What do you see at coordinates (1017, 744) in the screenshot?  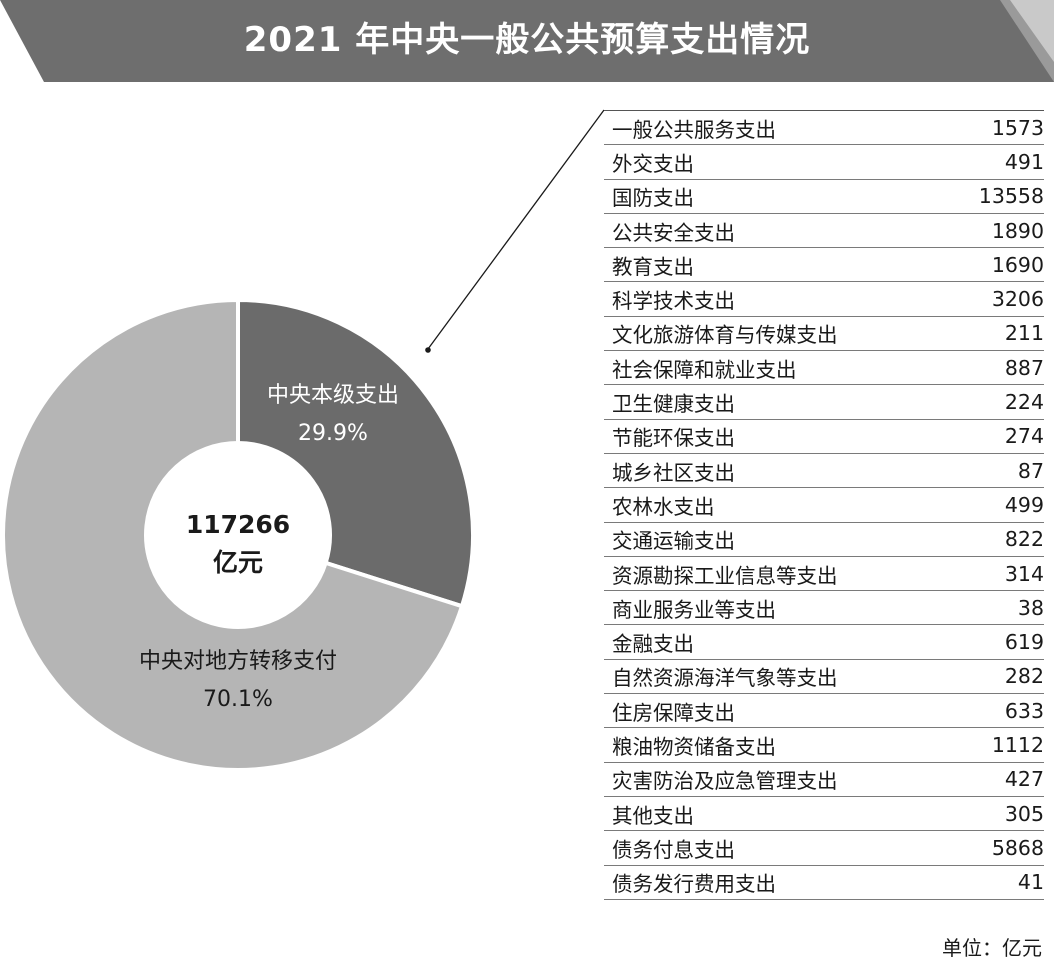 I see `row-value: 1112` at bounding box center [1017, 744].